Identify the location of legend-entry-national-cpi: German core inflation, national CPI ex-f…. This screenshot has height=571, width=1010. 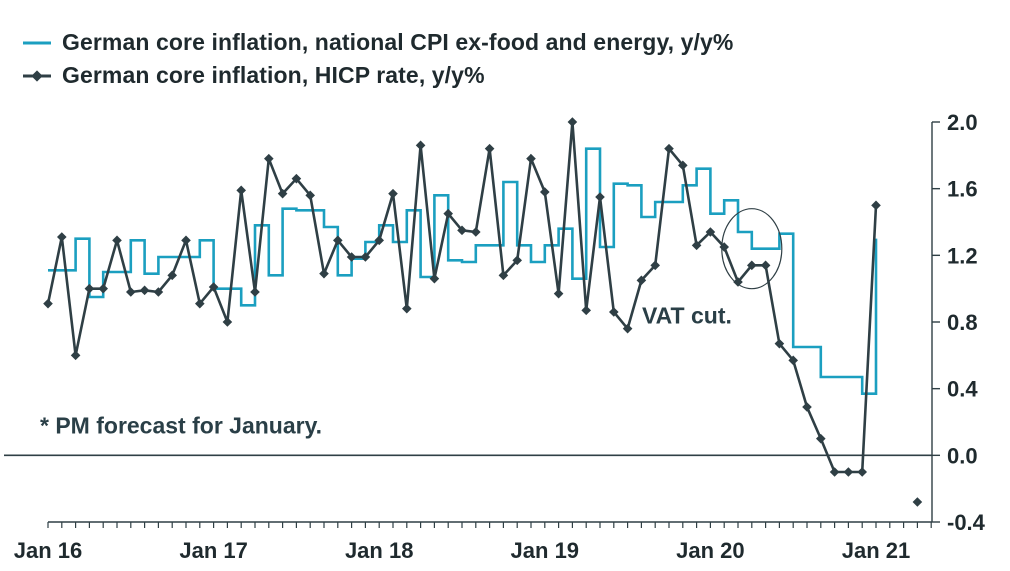
(377, 42).